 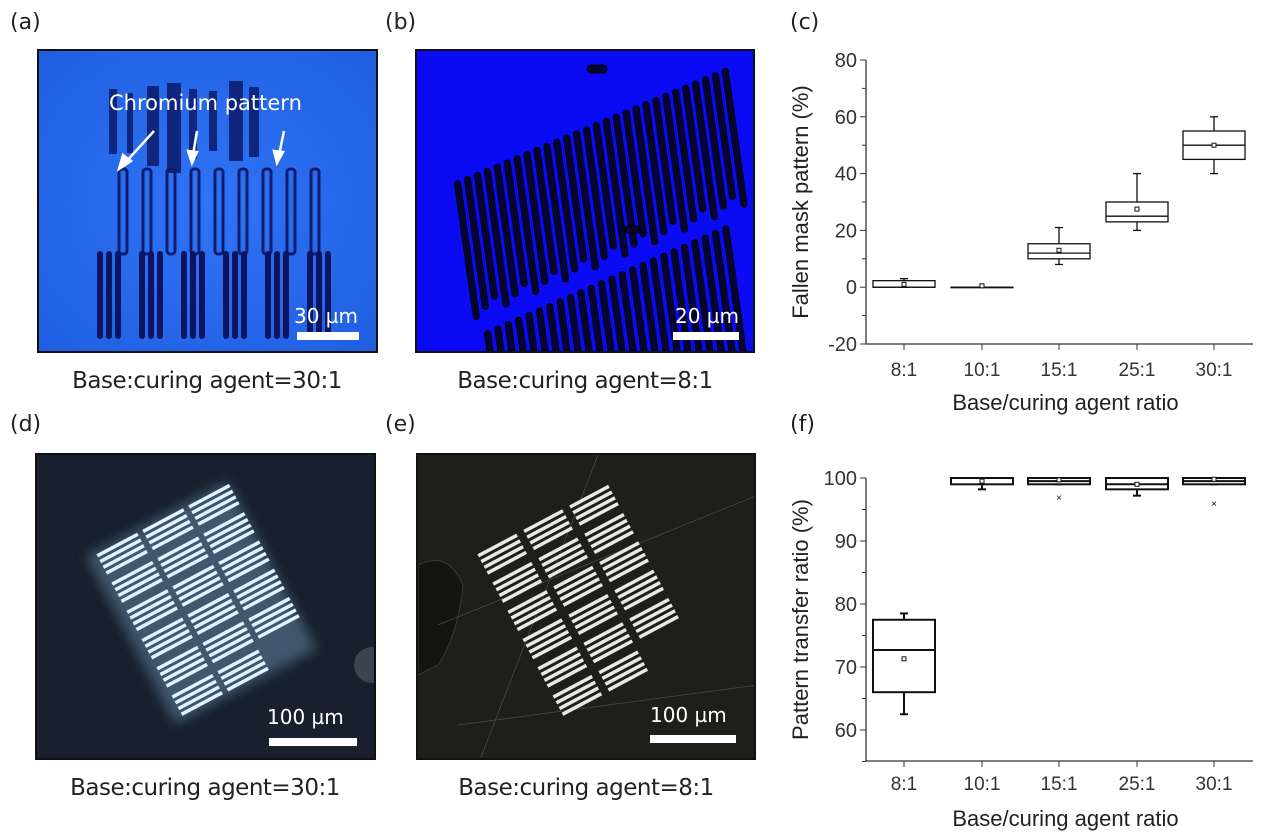 What do you see at coordinates (846, 175) in the screenshot?
I see `y-tick-label: 40` at bounding box center [846, 175].